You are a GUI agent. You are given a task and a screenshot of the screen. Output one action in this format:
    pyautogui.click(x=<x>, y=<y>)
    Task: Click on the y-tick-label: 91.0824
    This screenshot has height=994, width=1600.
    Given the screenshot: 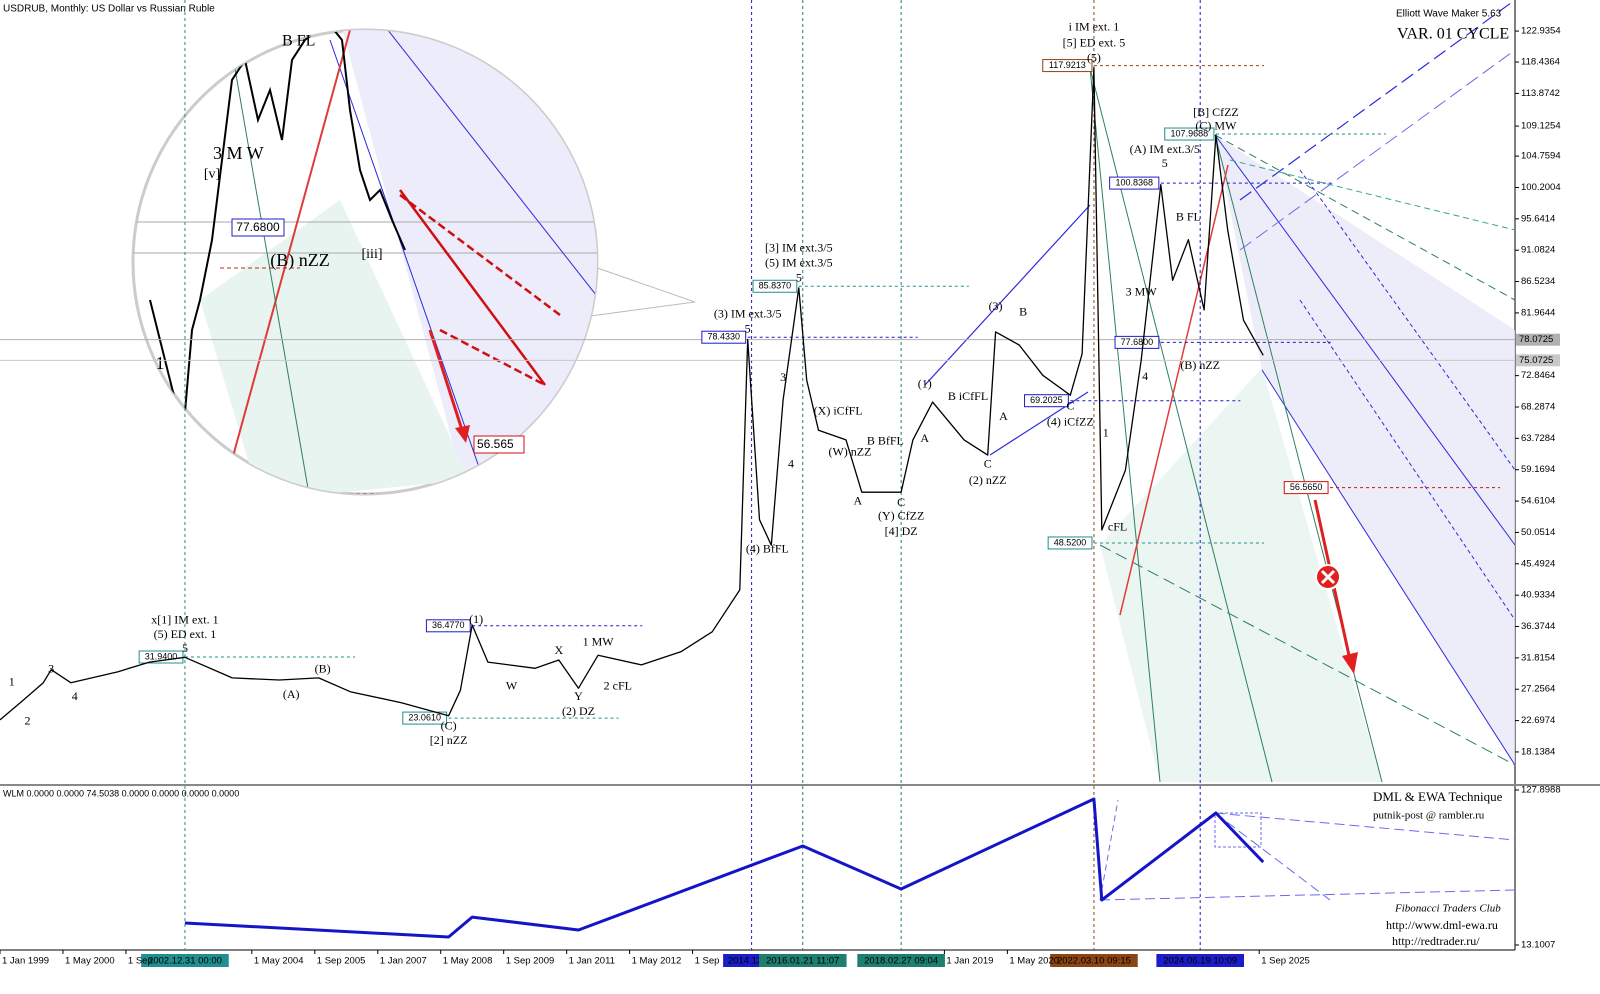 What is the action you would take?
    pyautogui.click(x=1538, y=250)
    